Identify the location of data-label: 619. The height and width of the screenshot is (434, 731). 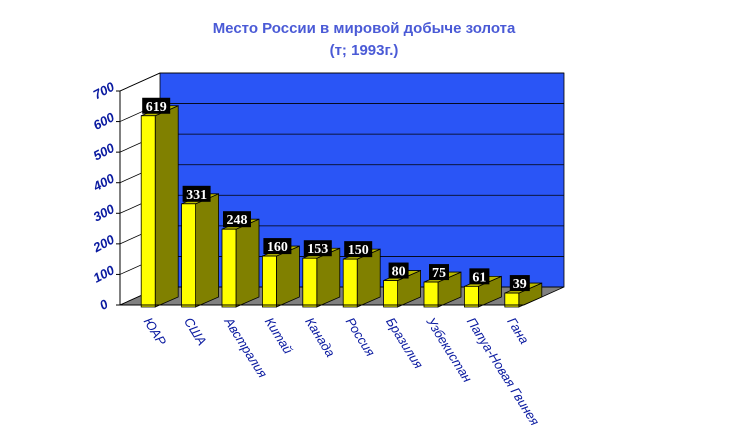
(156, 107).